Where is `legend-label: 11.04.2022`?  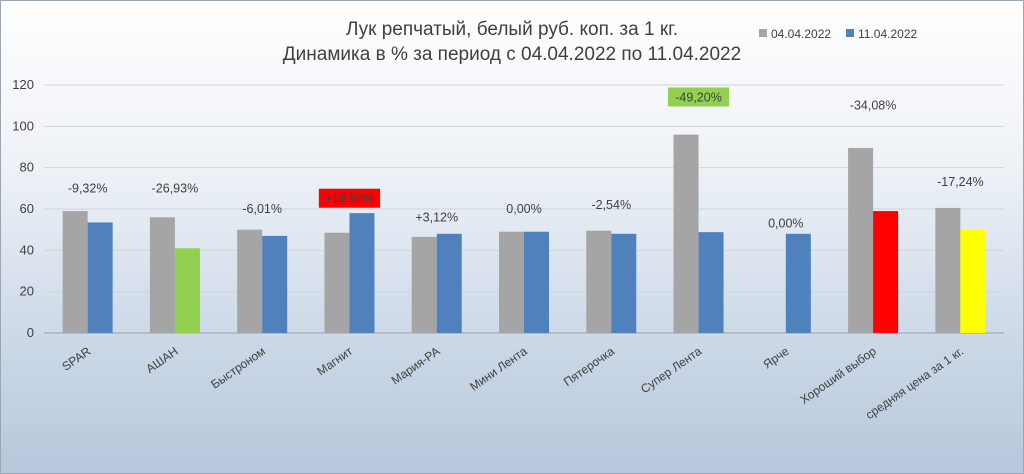
legend-label: 11.04.2022 is located at coordinates (887, 34).